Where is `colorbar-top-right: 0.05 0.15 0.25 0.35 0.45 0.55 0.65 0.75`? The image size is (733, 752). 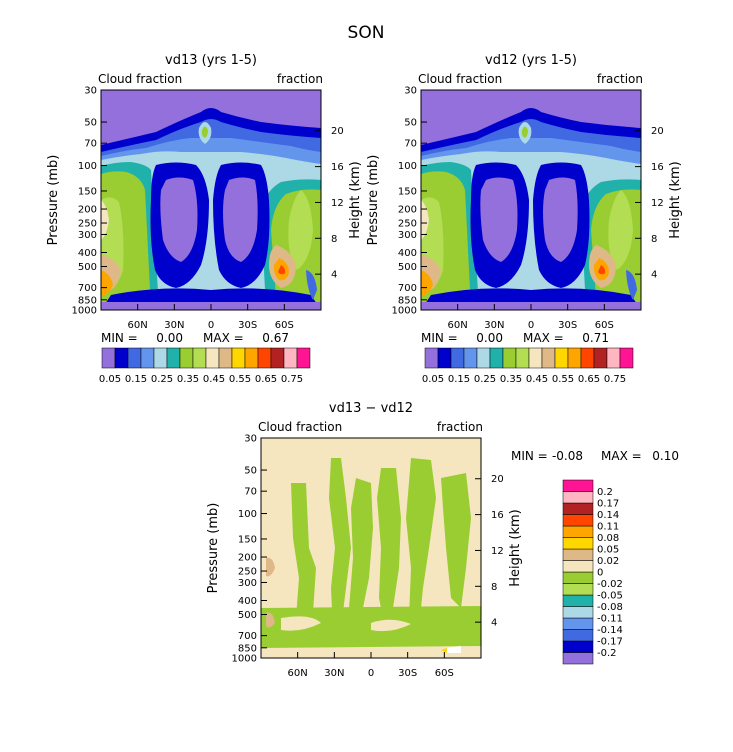
colorbar-top-right: 0.05 0.15 0.25 0.35 0.45 0.55 0.65 0.75 is located at coordinates (528, 366).